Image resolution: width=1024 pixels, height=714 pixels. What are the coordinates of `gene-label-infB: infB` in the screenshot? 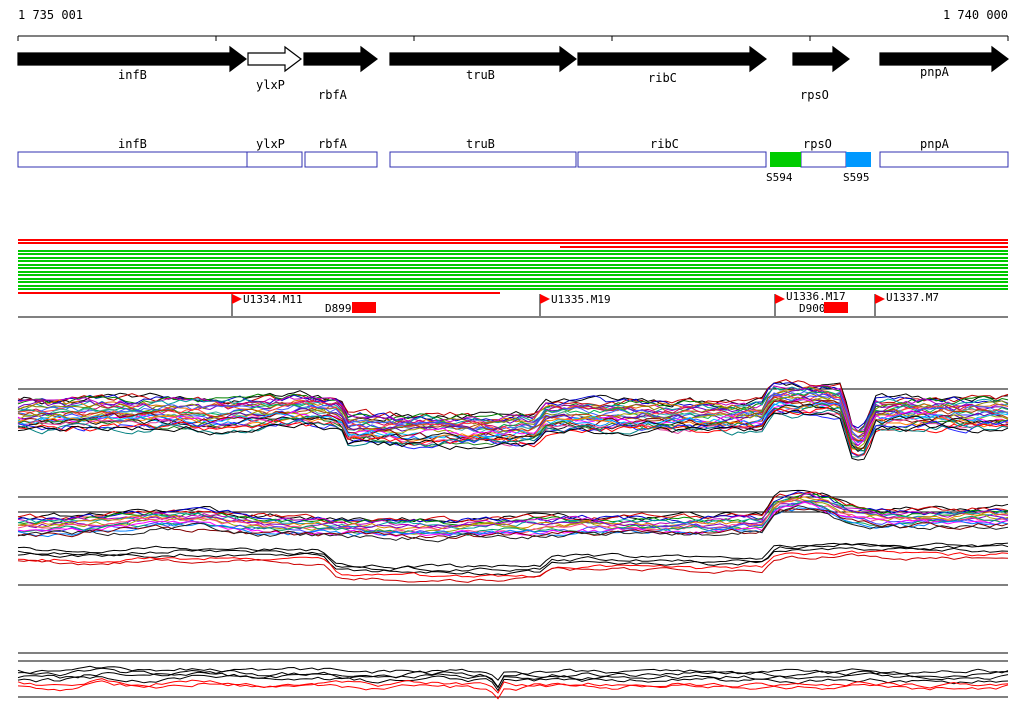 It's located at (132, 75).